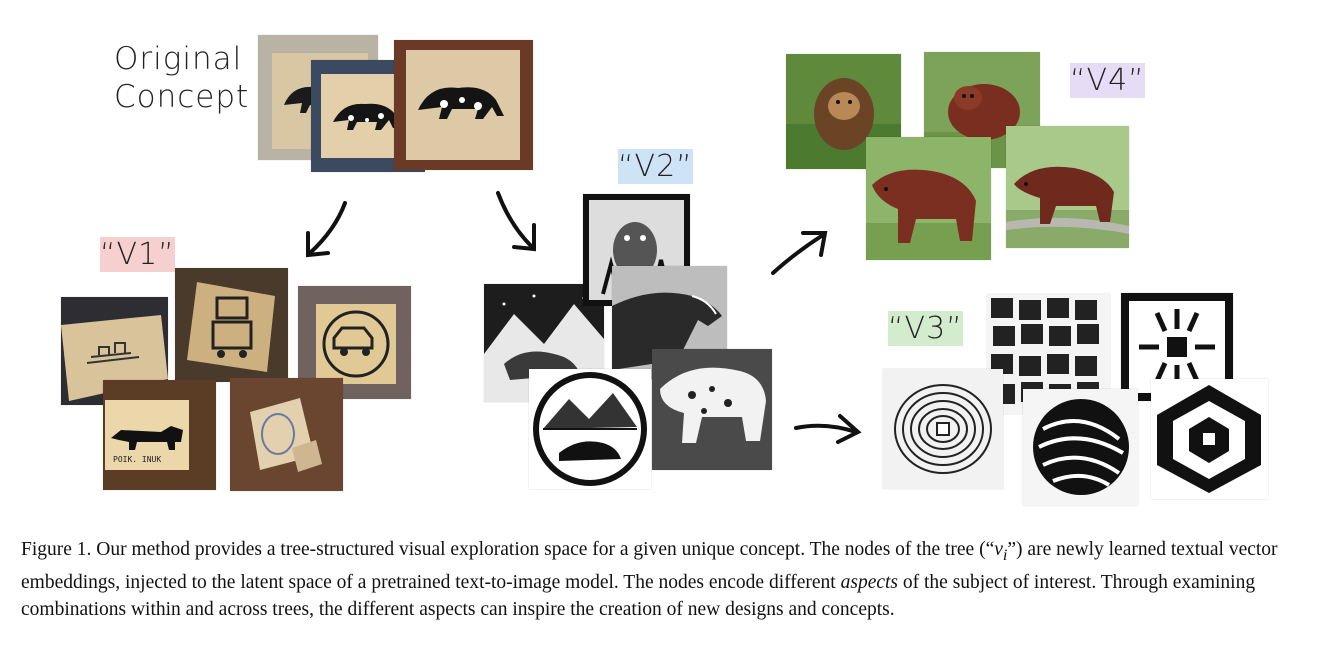  I want to click on arrow-to-v4-icon, so click(799, 253).